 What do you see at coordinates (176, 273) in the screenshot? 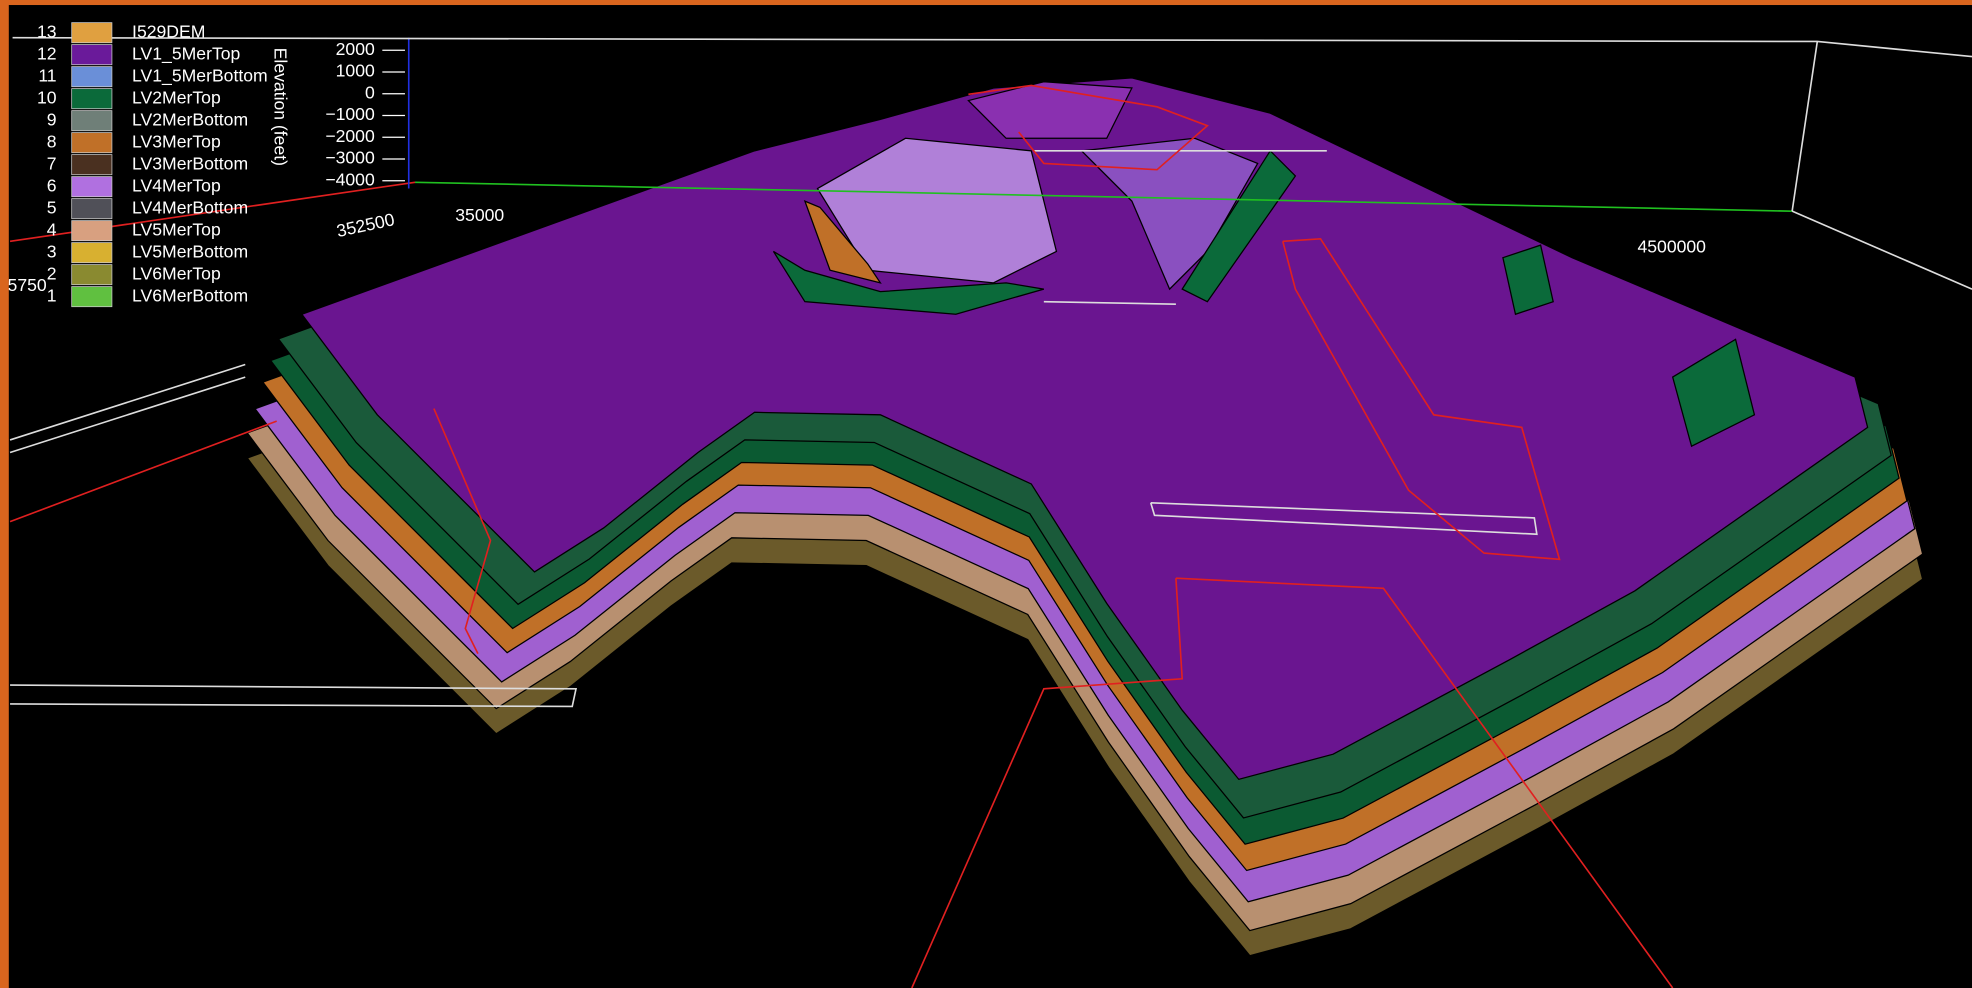
I see `legend-label: LV6MerTop` at bounding box center [176, 273].